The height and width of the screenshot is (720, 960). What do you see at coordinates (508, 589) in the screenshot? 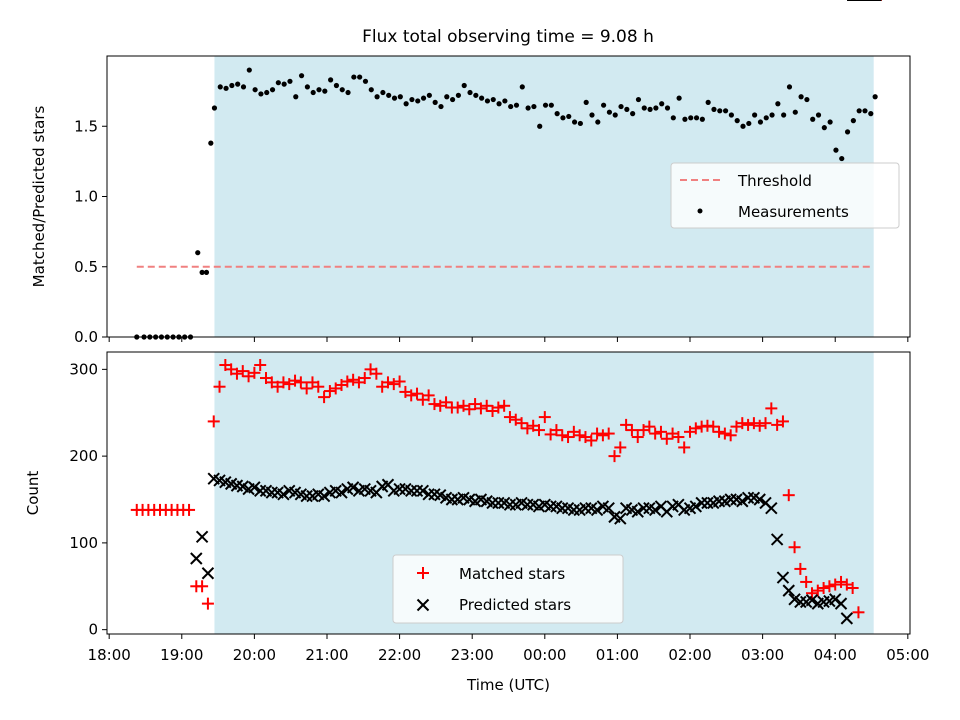
I see `count-legend: Matched stars Predicted stars` at bounding box center [508, 589].